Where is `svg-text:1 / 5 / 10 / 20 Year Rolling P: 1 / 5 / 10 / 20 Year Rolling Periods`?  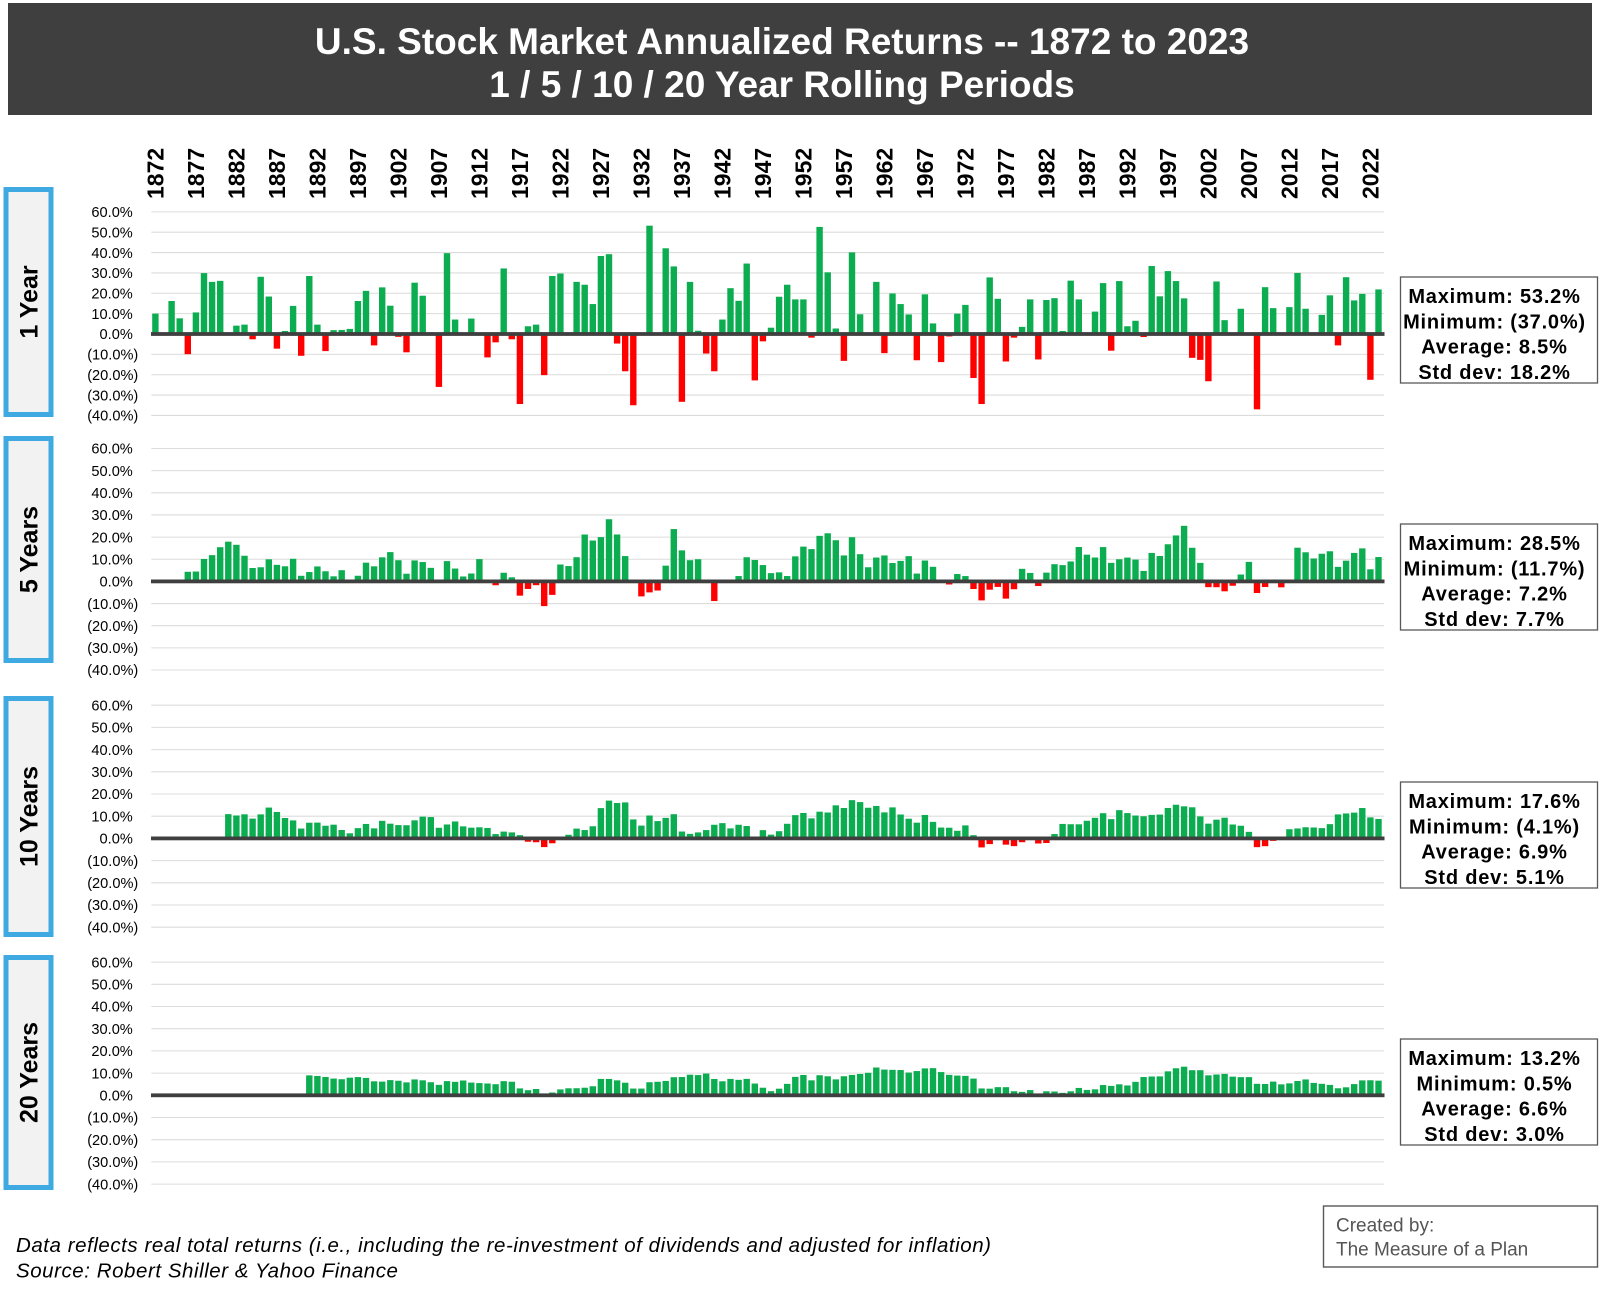 svg-text:1 / 5 / 10 / 20 Year Rolling P: 1 / 5 / 10 / 20 Year Rolling Periods is located at coordinates (781, 84).